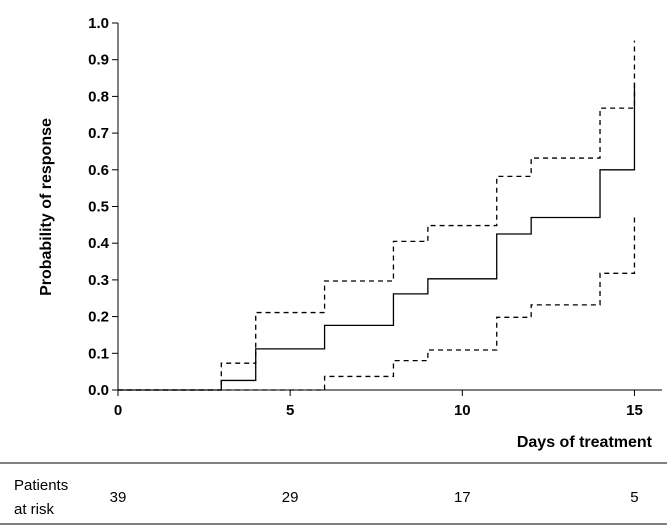  What do you see at coordinates (374, 497) in the screenshot?
I see `risk-values: 39 29 17 5` at bounding box center [374, 497].